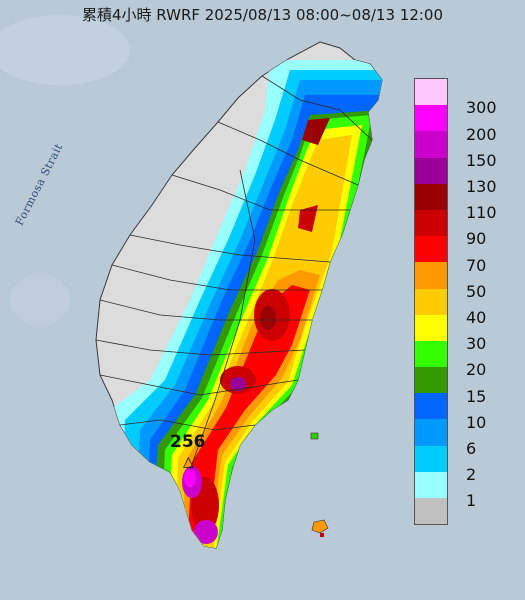 This screenshot has width=525, height=600. Describe the element at coordinates (471, 501) in the screenshot. I see `legend-label: 1` at that location.